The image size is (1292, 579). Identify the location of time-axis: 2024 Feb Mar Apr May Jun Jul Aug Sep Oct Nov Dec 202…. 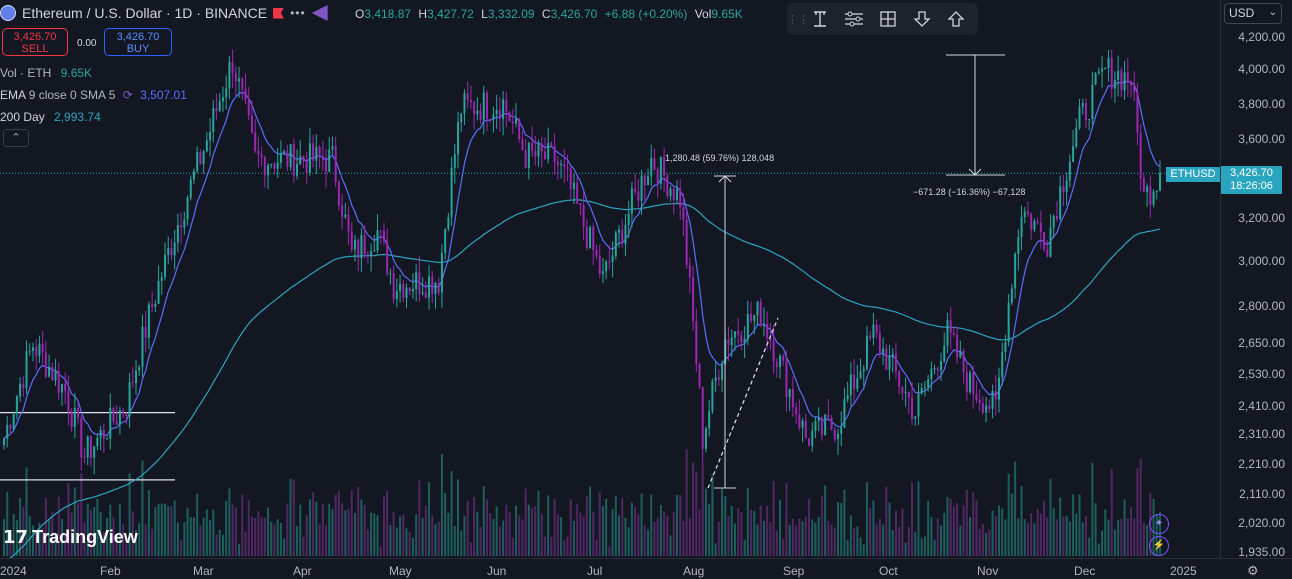
(646, 568).